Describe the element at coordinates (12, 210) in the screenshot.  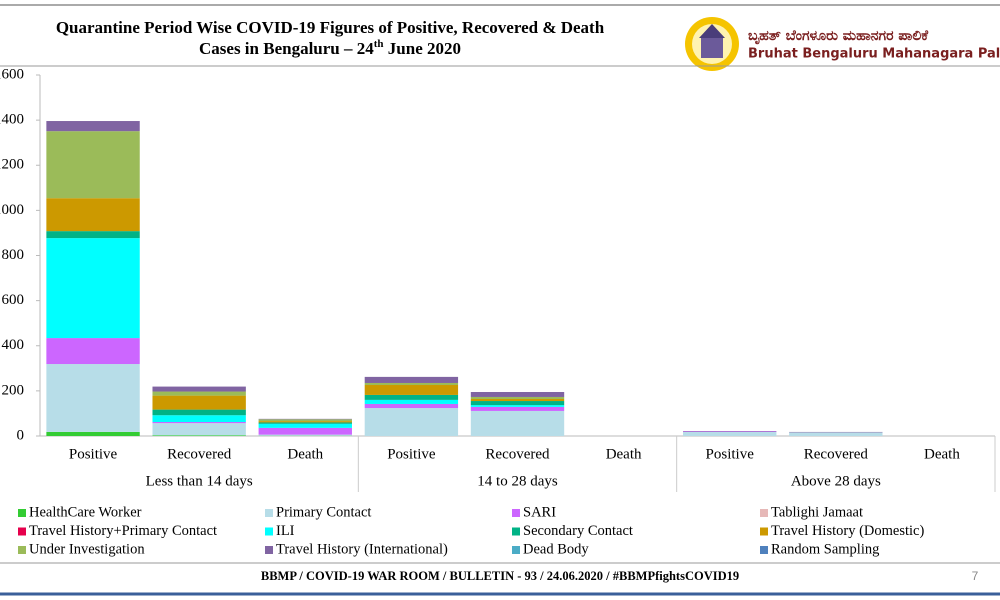
I see `y-tick-label: 1000` at that location.